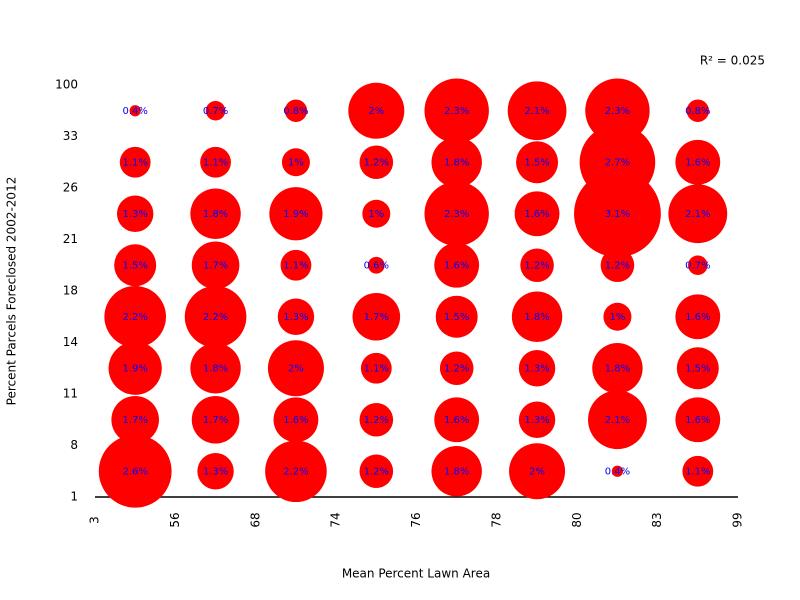  I want to click on x-tick-label: 68, so click(255, 519).